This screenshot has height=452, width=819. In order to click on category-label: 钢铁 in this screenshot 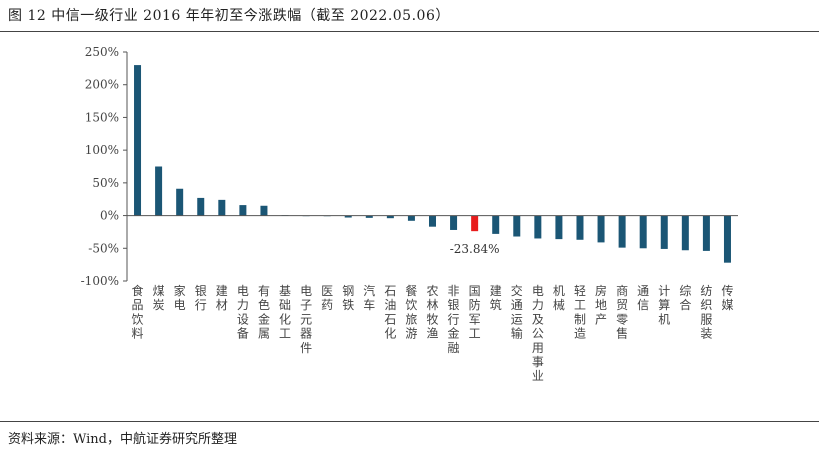, I will do `click(348, 298)`.